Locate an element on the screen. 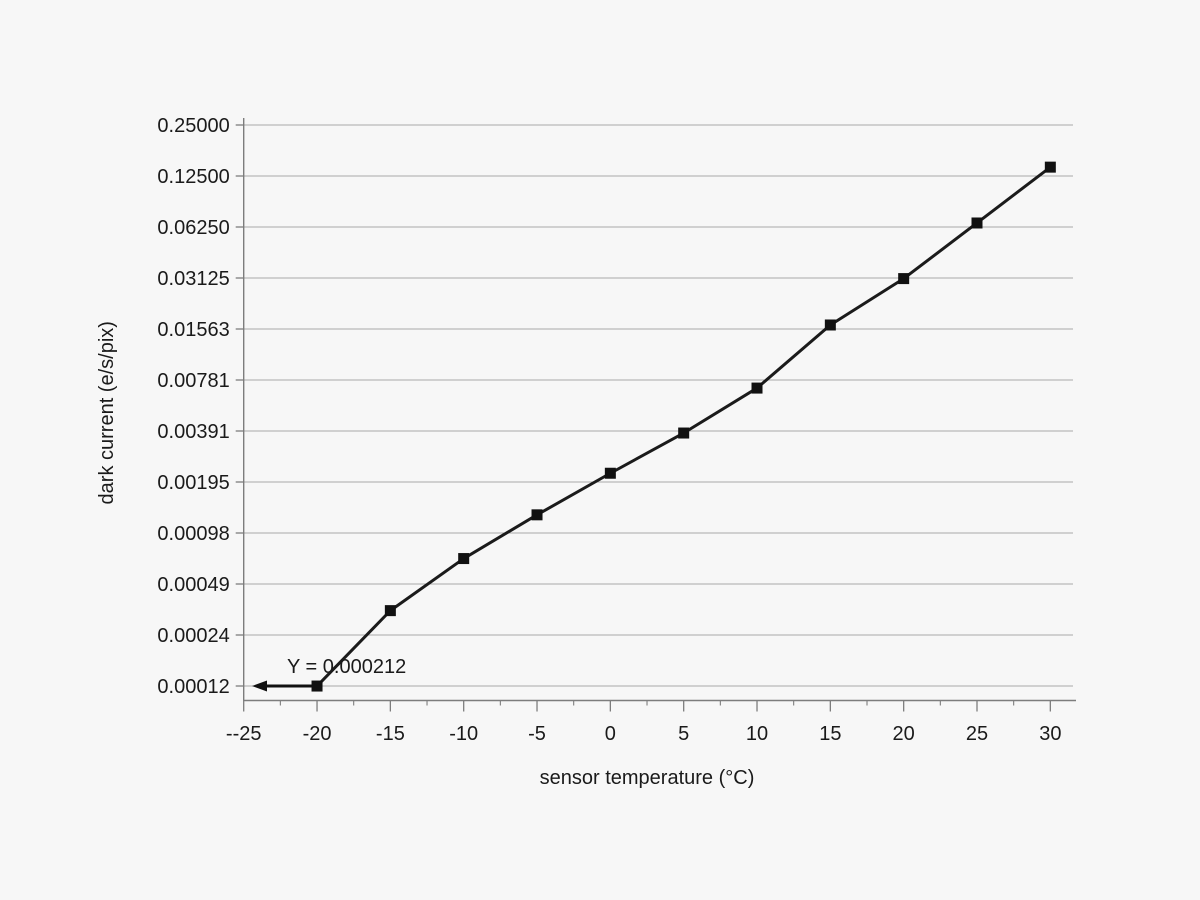  x-tick-label: 20 is located at coordinates (904, 734).